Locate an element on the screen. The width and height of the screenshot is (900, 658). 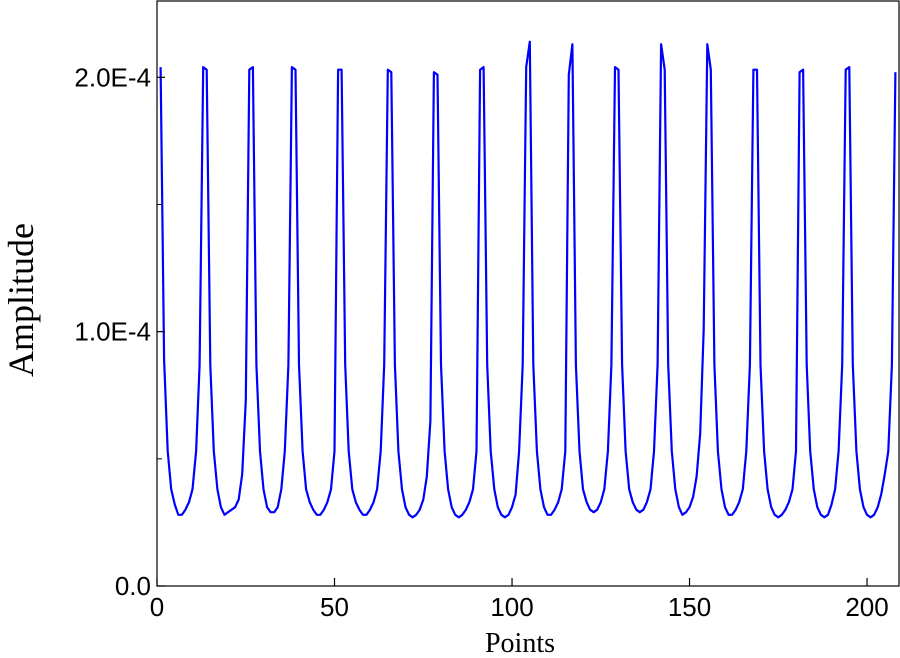
x-axis-title: Points is located at coordinates (520, 643).